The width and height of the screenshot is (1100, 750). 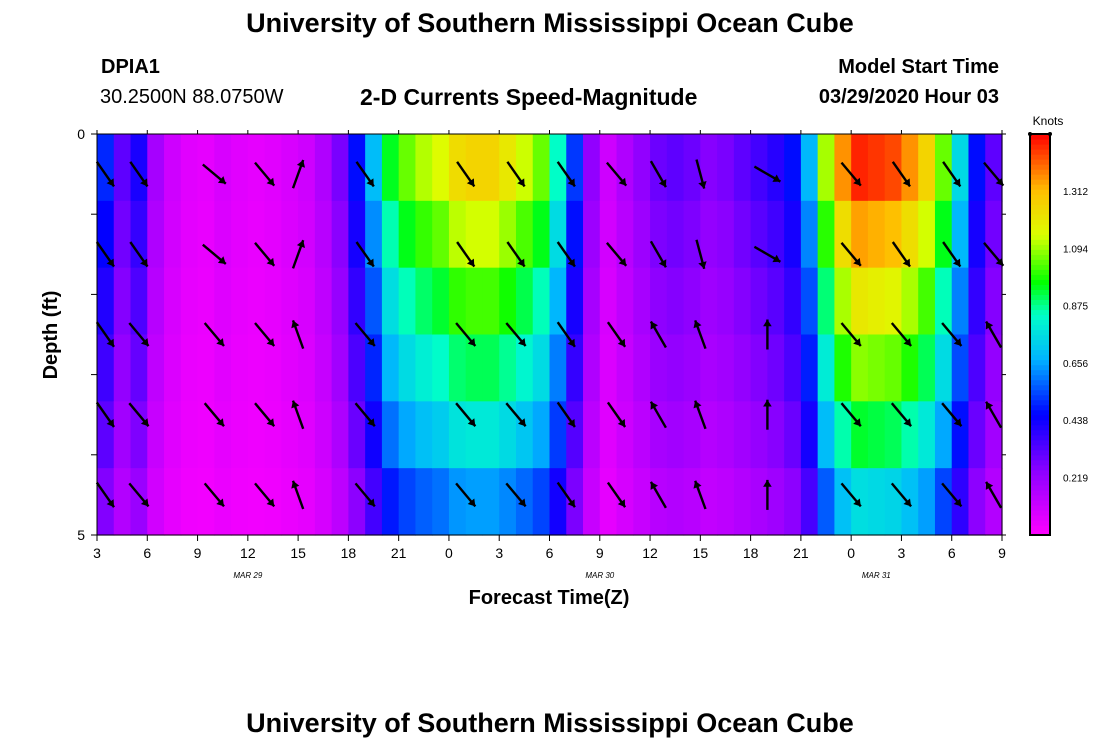 I want to click on x-tick-label: 12, so click(x=248, y=553).